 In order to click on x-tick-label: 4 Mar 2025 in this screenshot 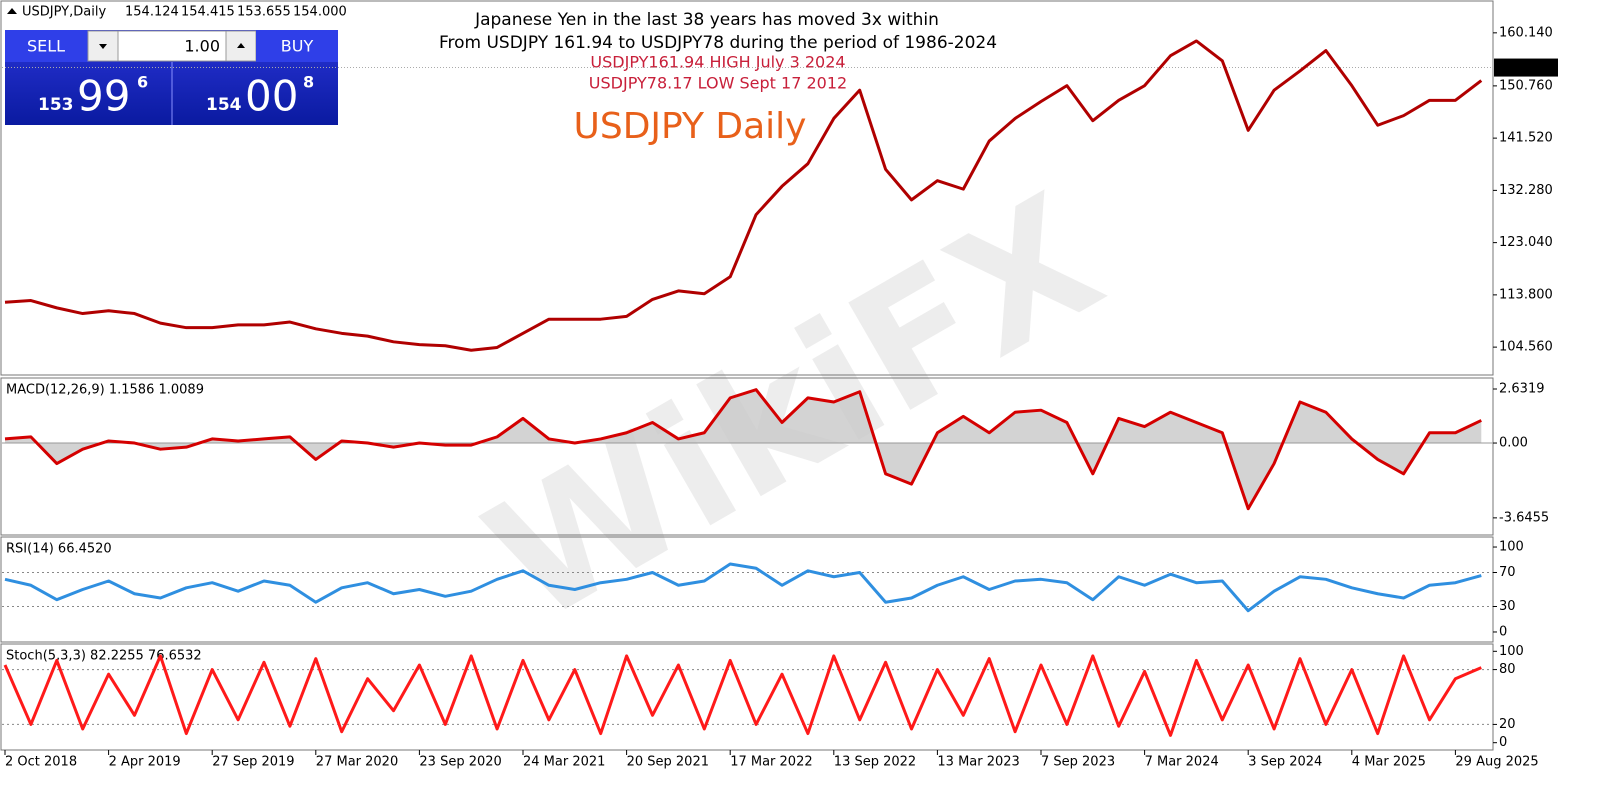, I will do `click(1389, 762)`.